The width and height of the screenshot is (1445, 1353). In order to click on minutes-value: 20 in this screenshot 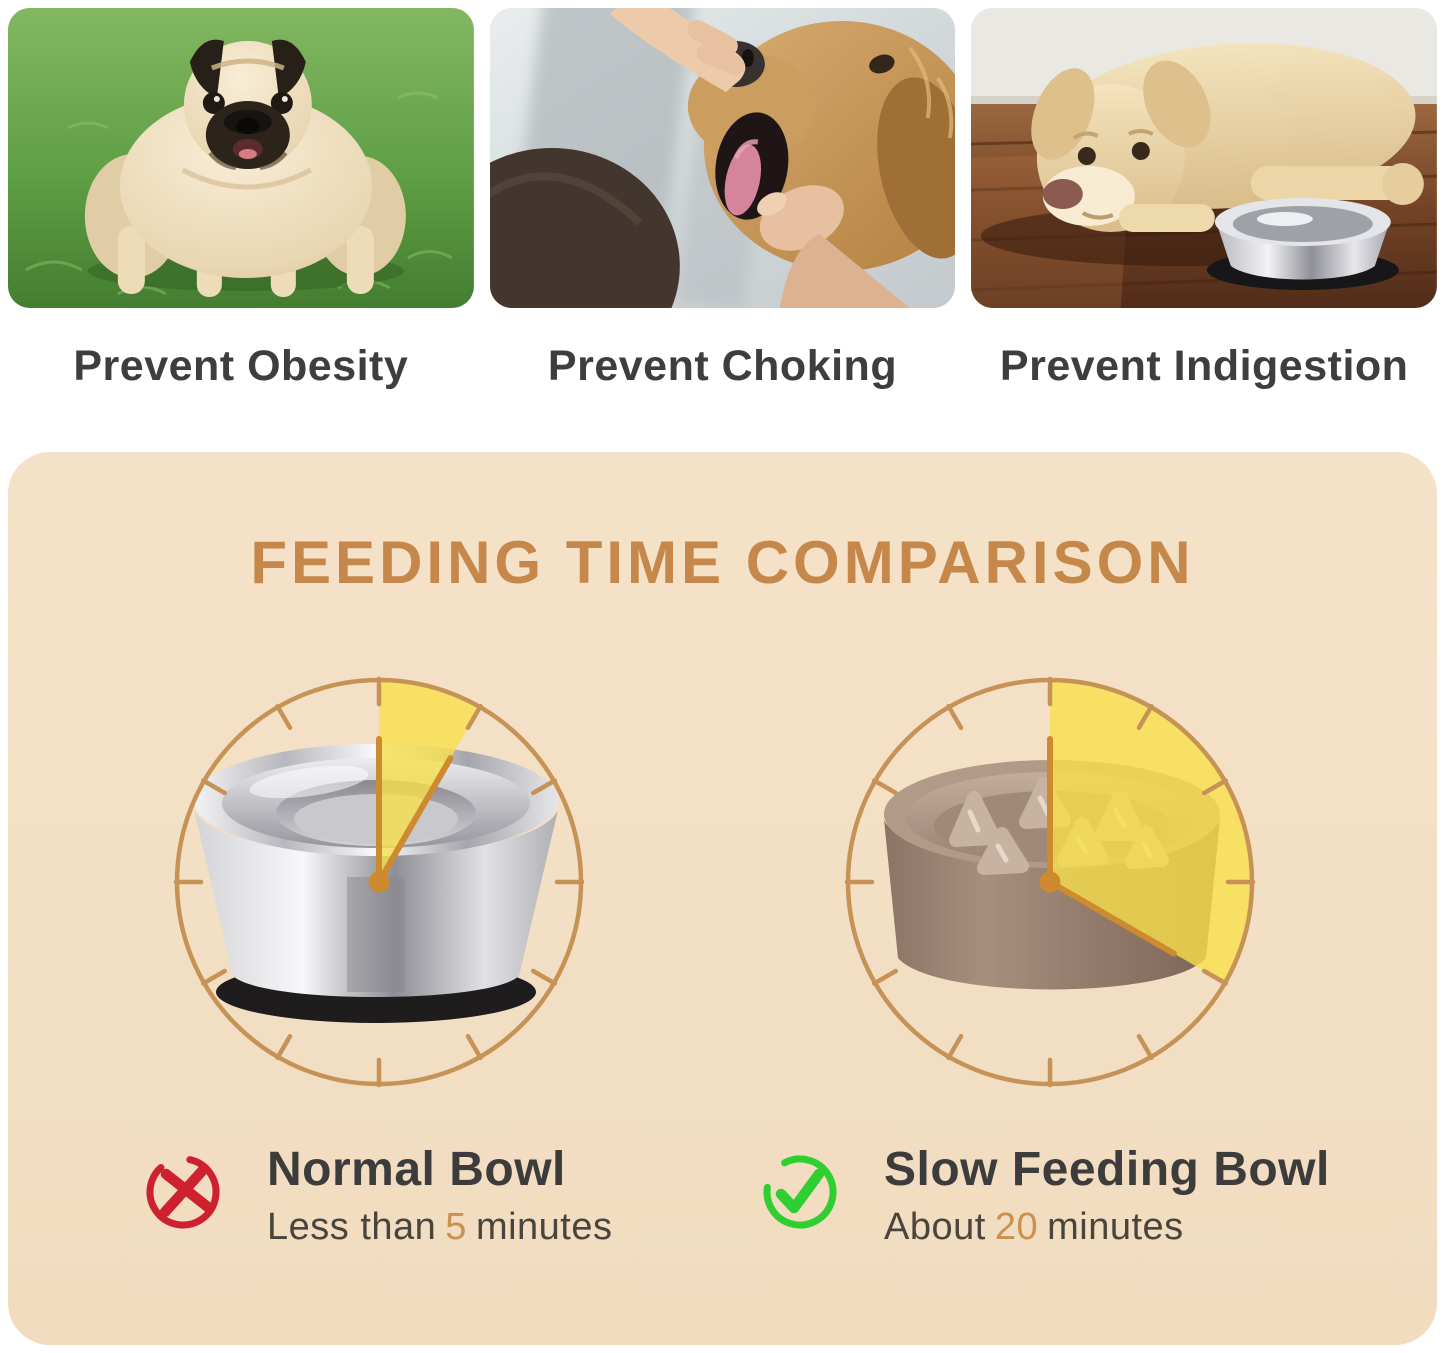, I will do `click(1016, 1227)`.